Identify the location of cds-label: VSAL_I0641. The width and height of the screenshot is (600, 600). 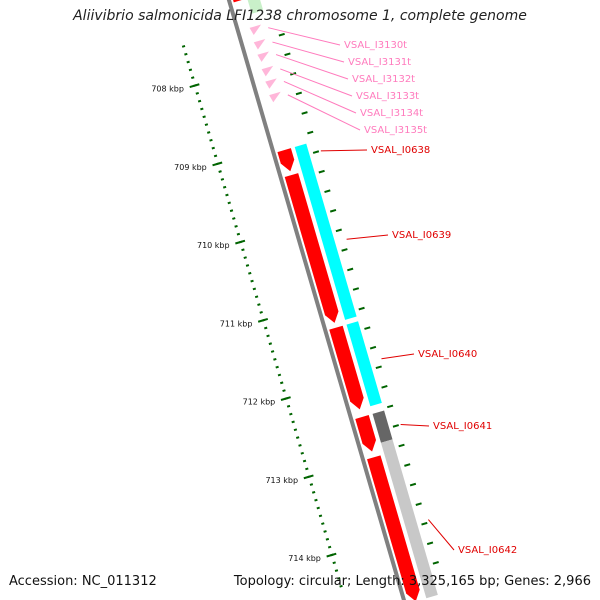
(462, 426).